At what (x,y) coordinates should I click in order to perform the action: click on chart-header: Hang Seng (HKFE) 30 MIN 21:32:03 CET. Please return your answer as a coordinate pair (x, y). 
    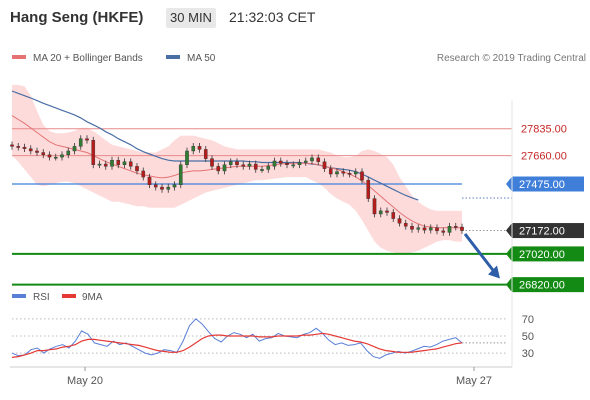
    Looking at the image, I should click on (295, 19).